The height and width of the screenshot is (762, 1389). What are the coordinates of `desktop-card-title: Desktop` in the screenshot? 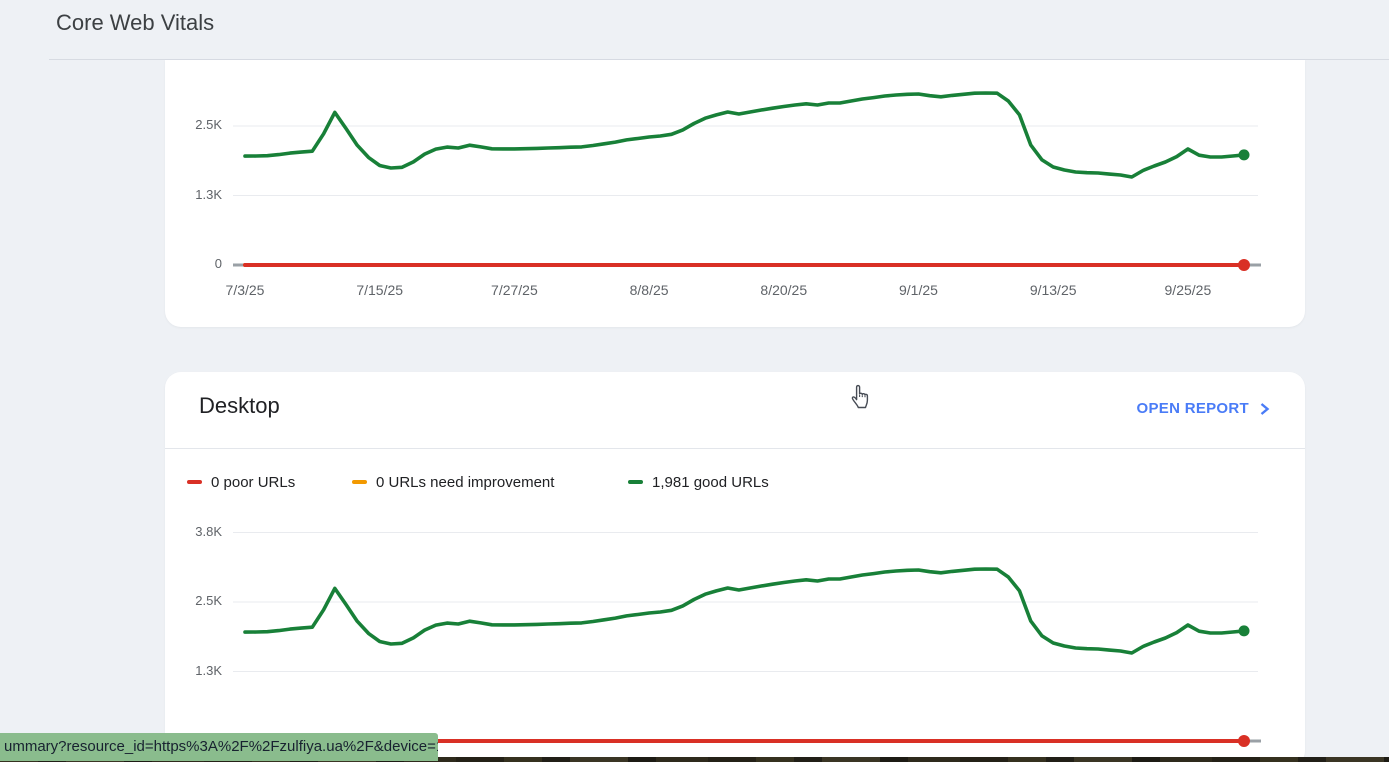 It's located at (239, 405).